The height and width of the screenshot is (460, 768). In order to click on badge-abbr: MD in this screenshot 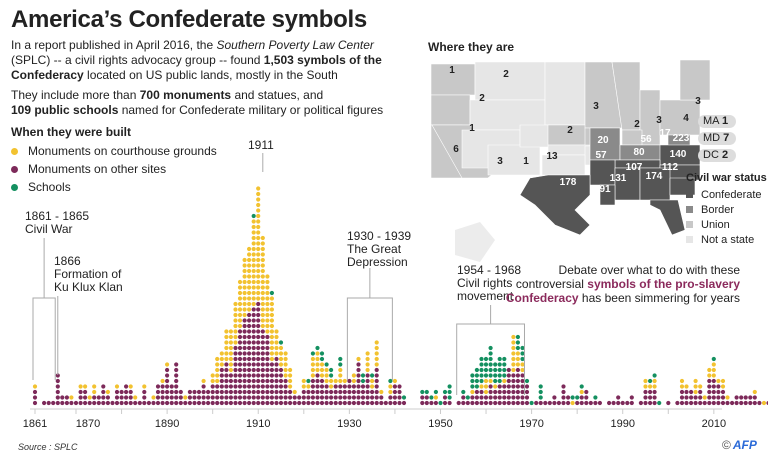, I will do `click(712, 138)`.